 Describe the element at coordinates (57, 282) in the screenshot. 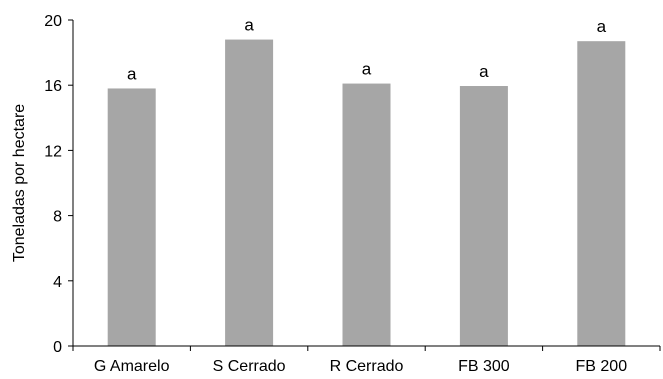

I see `y-tick-label: 4` at that location.